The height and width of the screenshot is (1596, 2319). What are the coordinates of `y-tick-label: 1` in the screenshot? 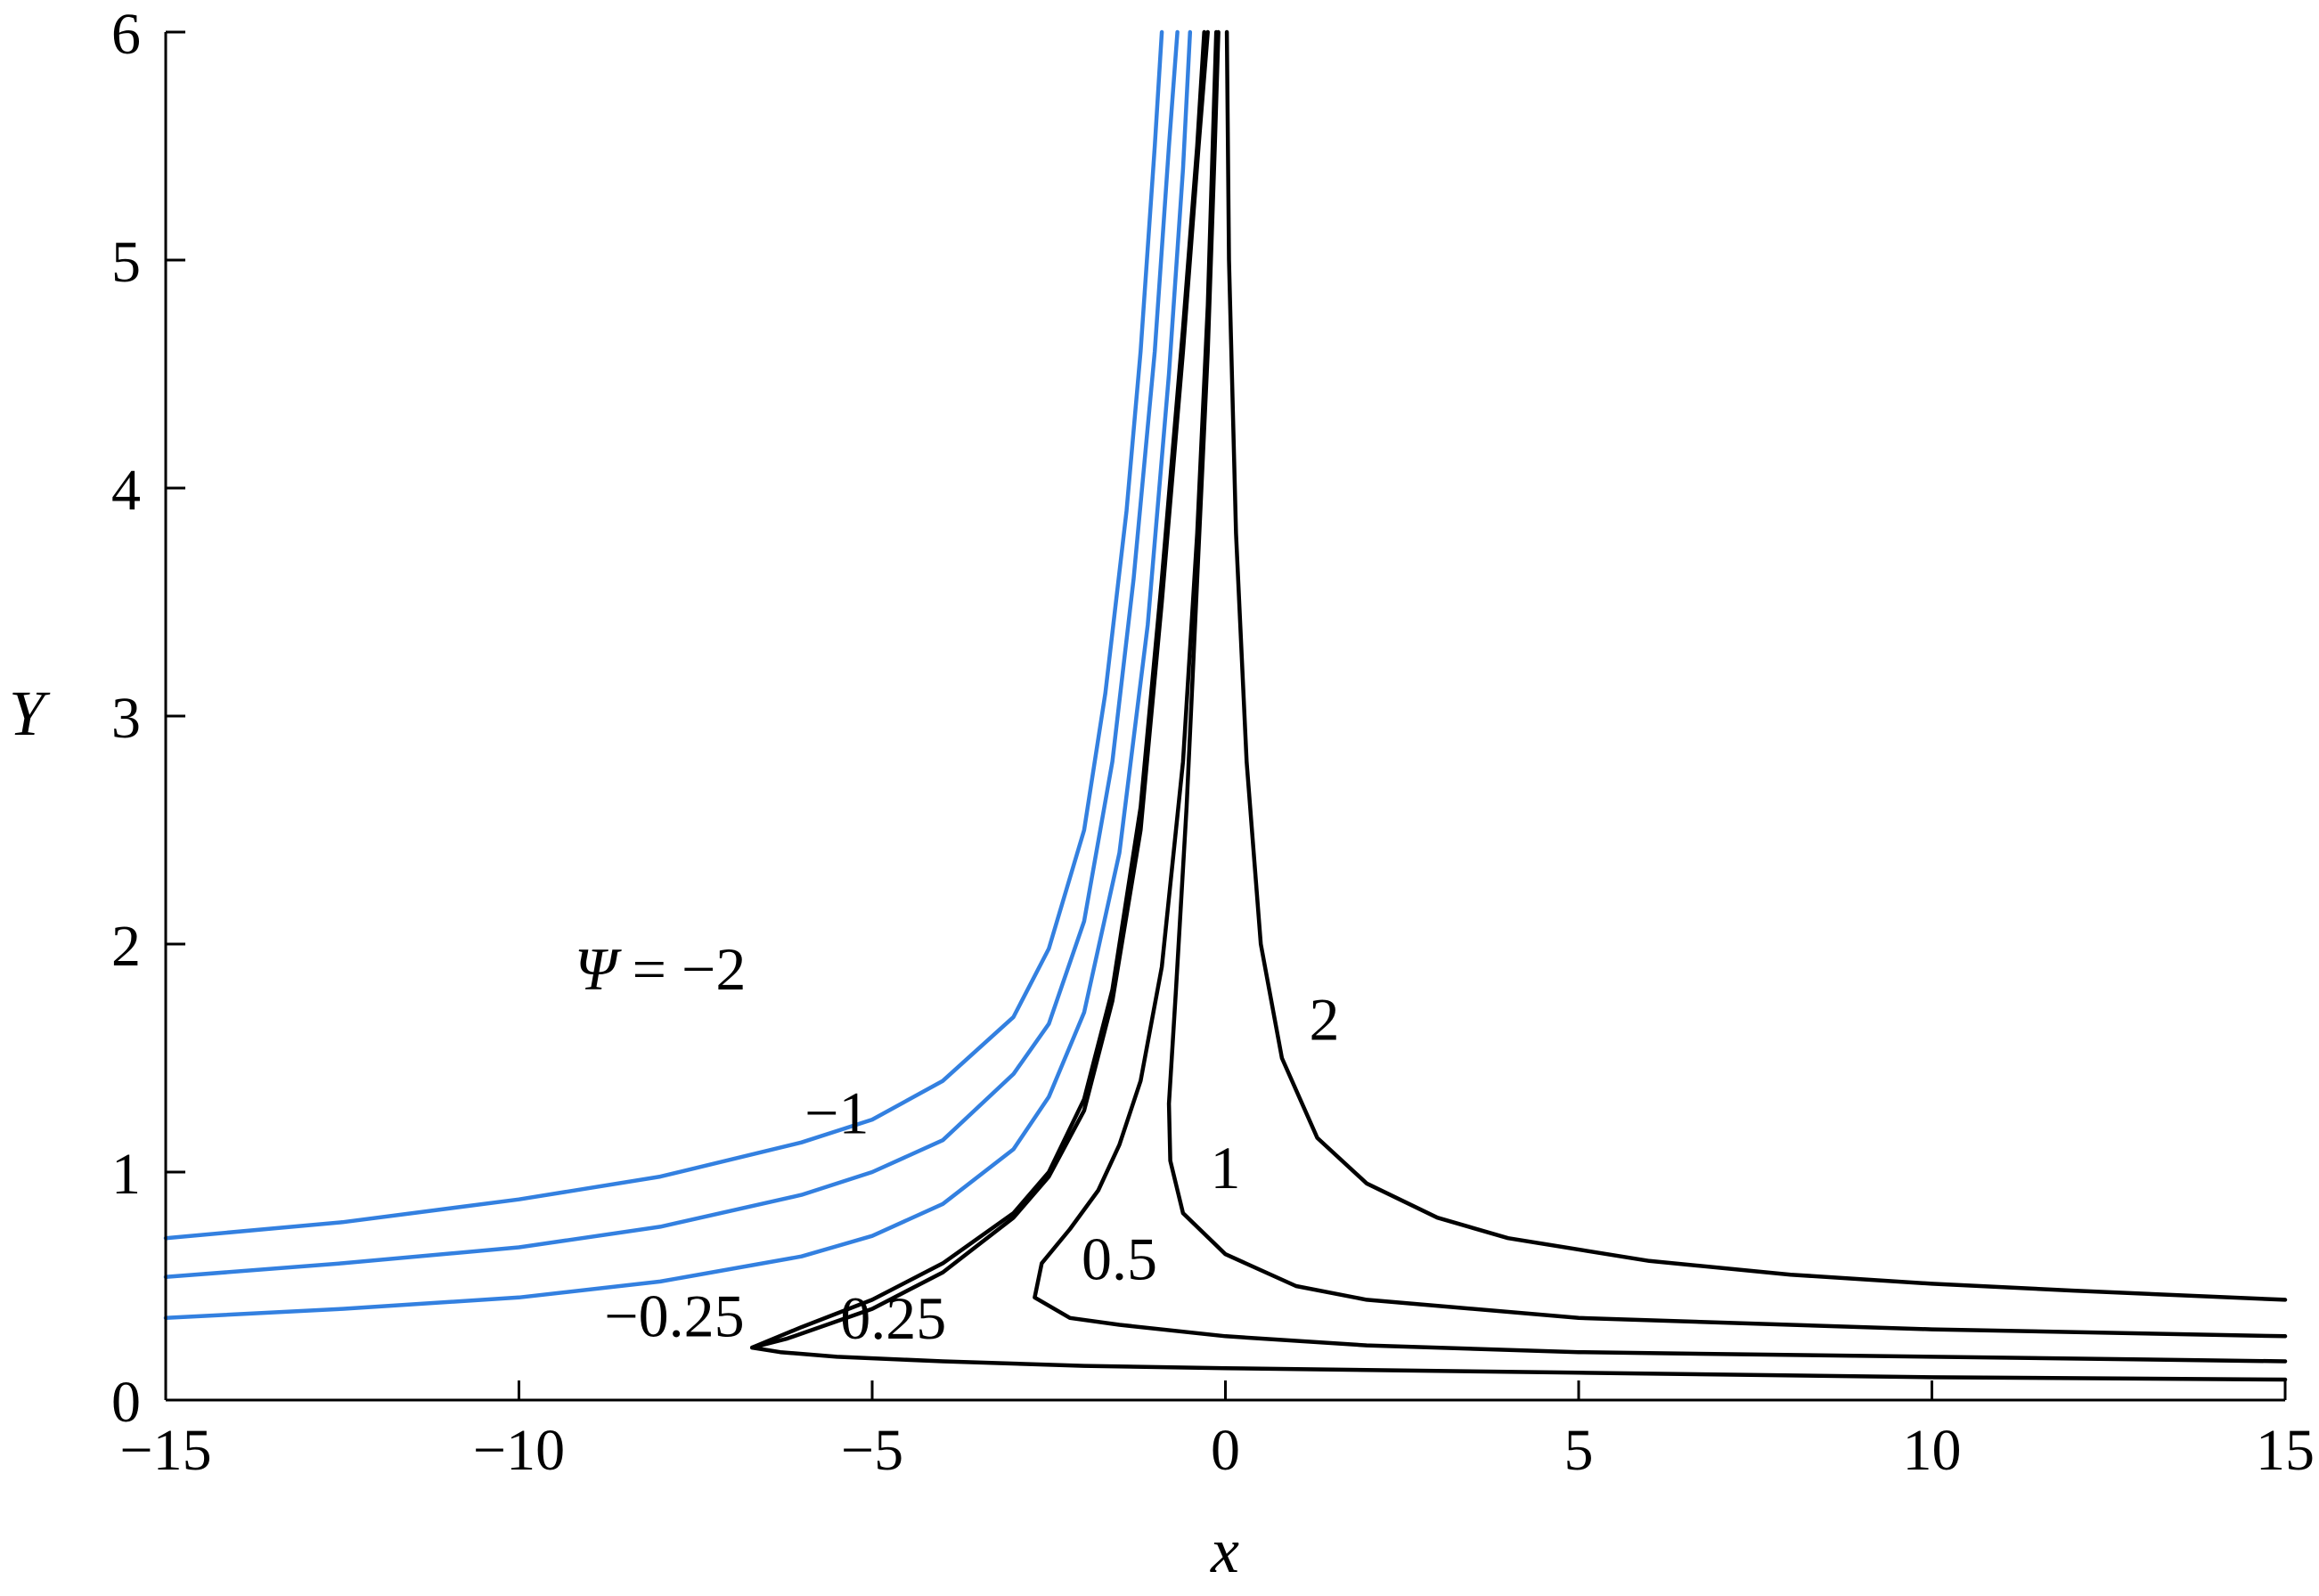 It's located at (126, 1174).